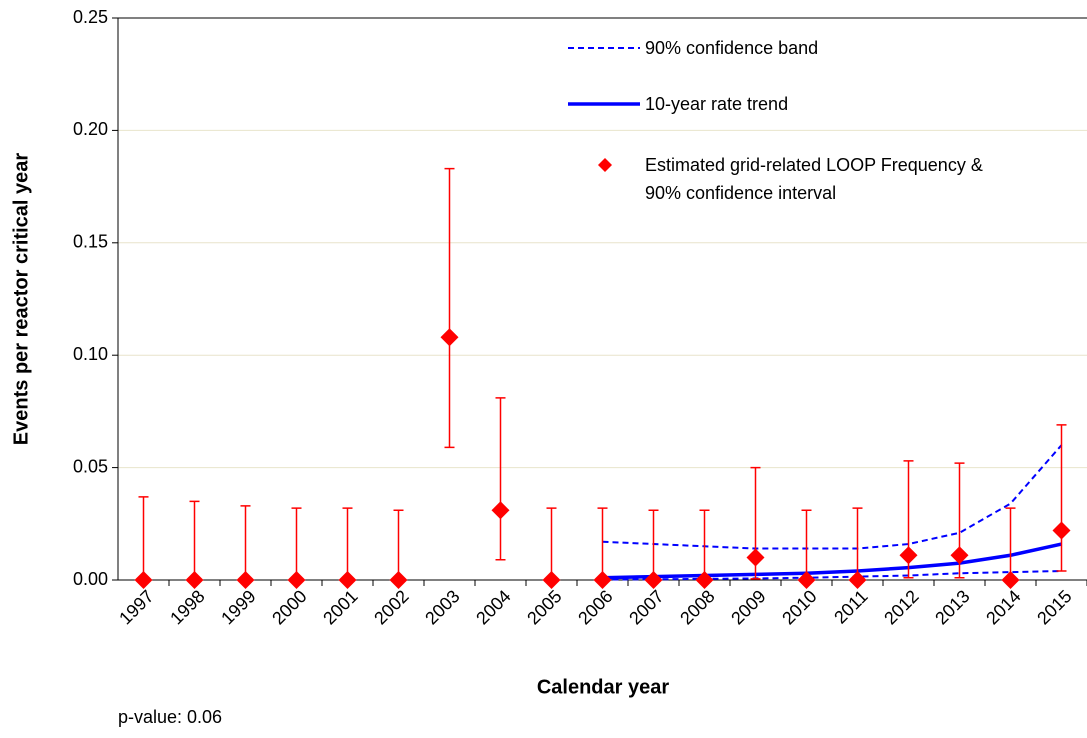 The width and height of the screenshot is (1087, 738). Describe the element at coordinates (90, 242) in the screenshot. I see `y-tick-label: 0.15` at that location.